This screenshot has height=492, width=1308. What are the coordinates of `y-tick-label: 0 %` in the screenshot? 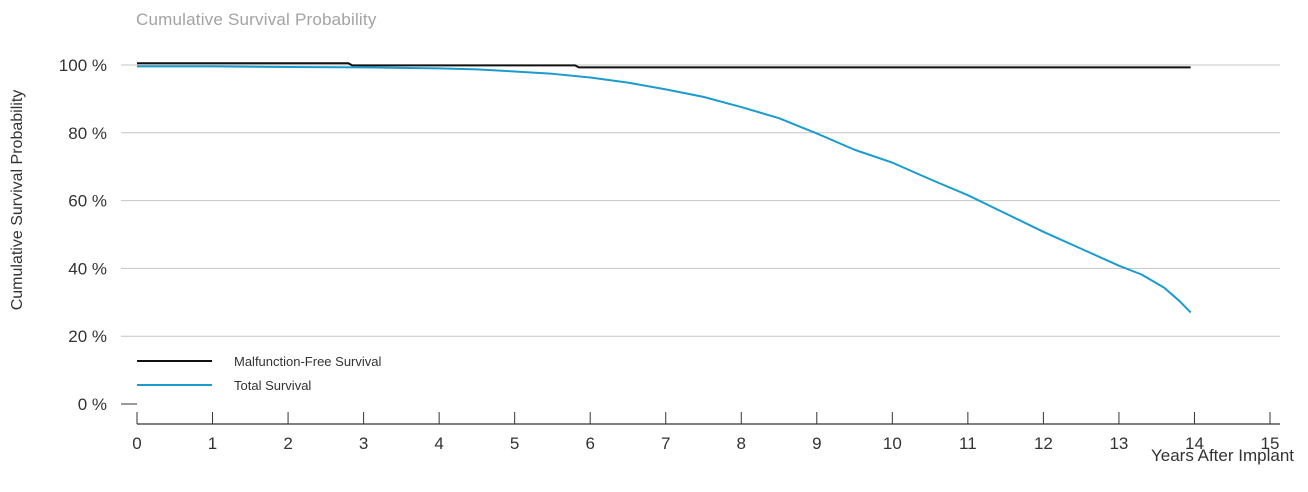 It's located at (92, 404).